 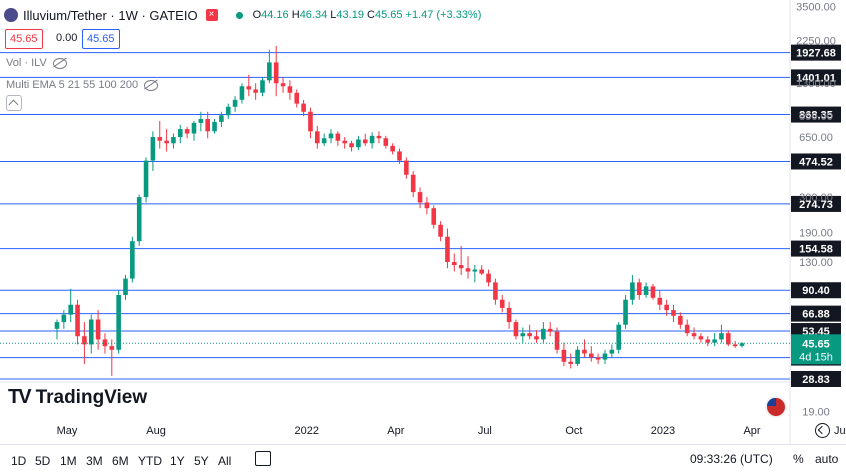 What do you see at coordinates (101, 39) in the screenshot?
I see `buy-price-box: 45.65` at bounding box center [101, 39].